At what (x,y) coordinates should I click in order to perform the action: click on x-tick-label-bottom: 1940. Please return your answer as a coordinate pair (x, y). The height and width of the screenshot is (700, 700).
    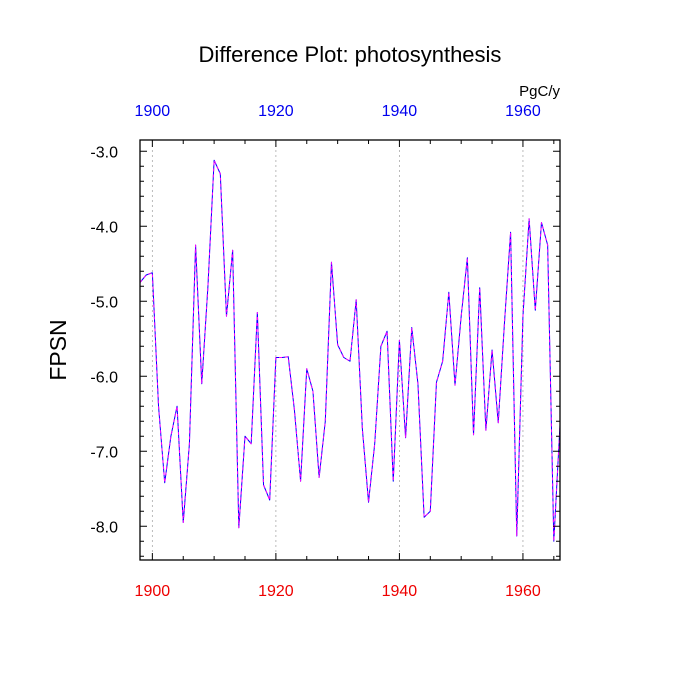
    Looking at the image, I should click on (400, 591).